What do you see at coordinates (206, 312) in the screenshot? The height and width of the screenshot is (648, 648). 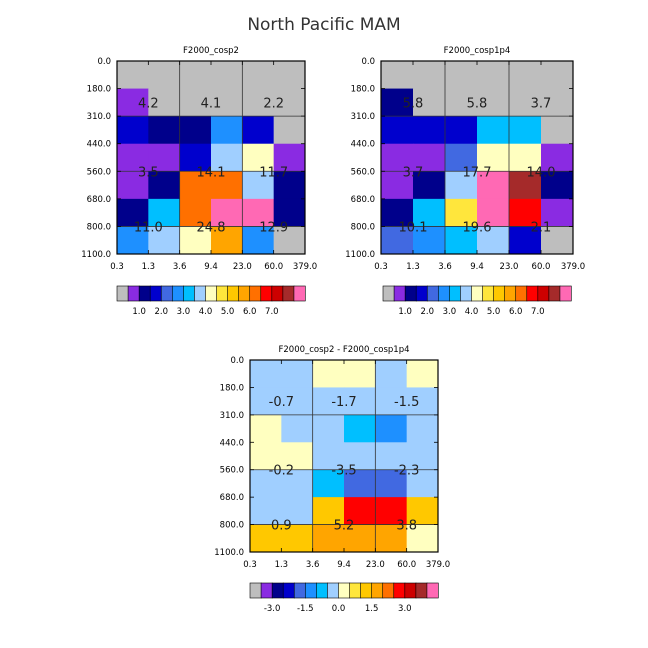 I see `colorbar-label: 4.0` at bounding box center [206, 312].